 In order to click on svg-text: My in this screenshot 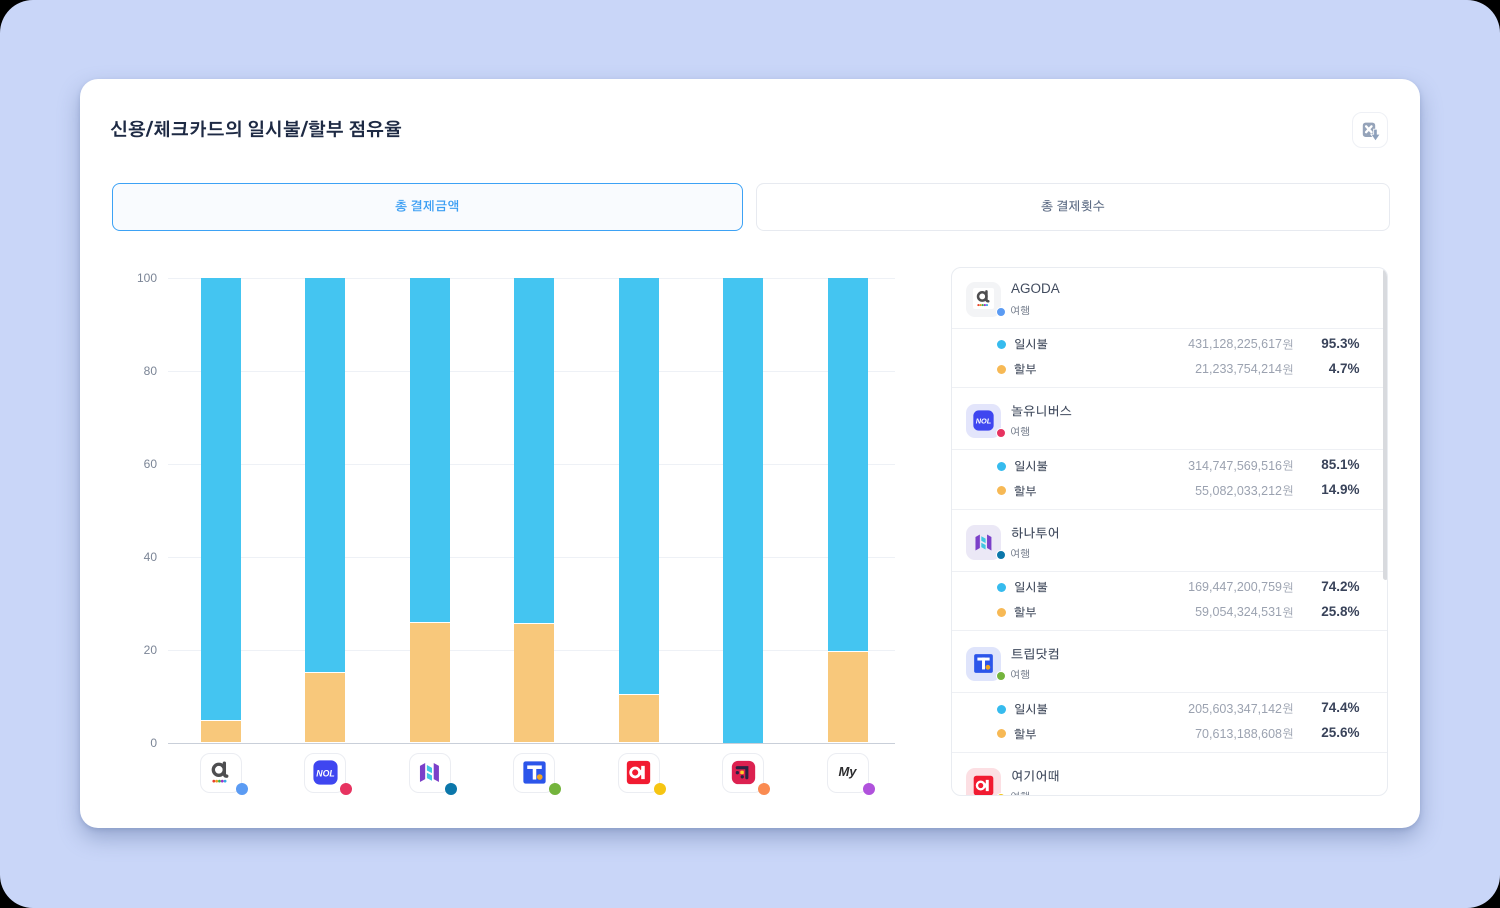, I will do `click(847, 771)`.